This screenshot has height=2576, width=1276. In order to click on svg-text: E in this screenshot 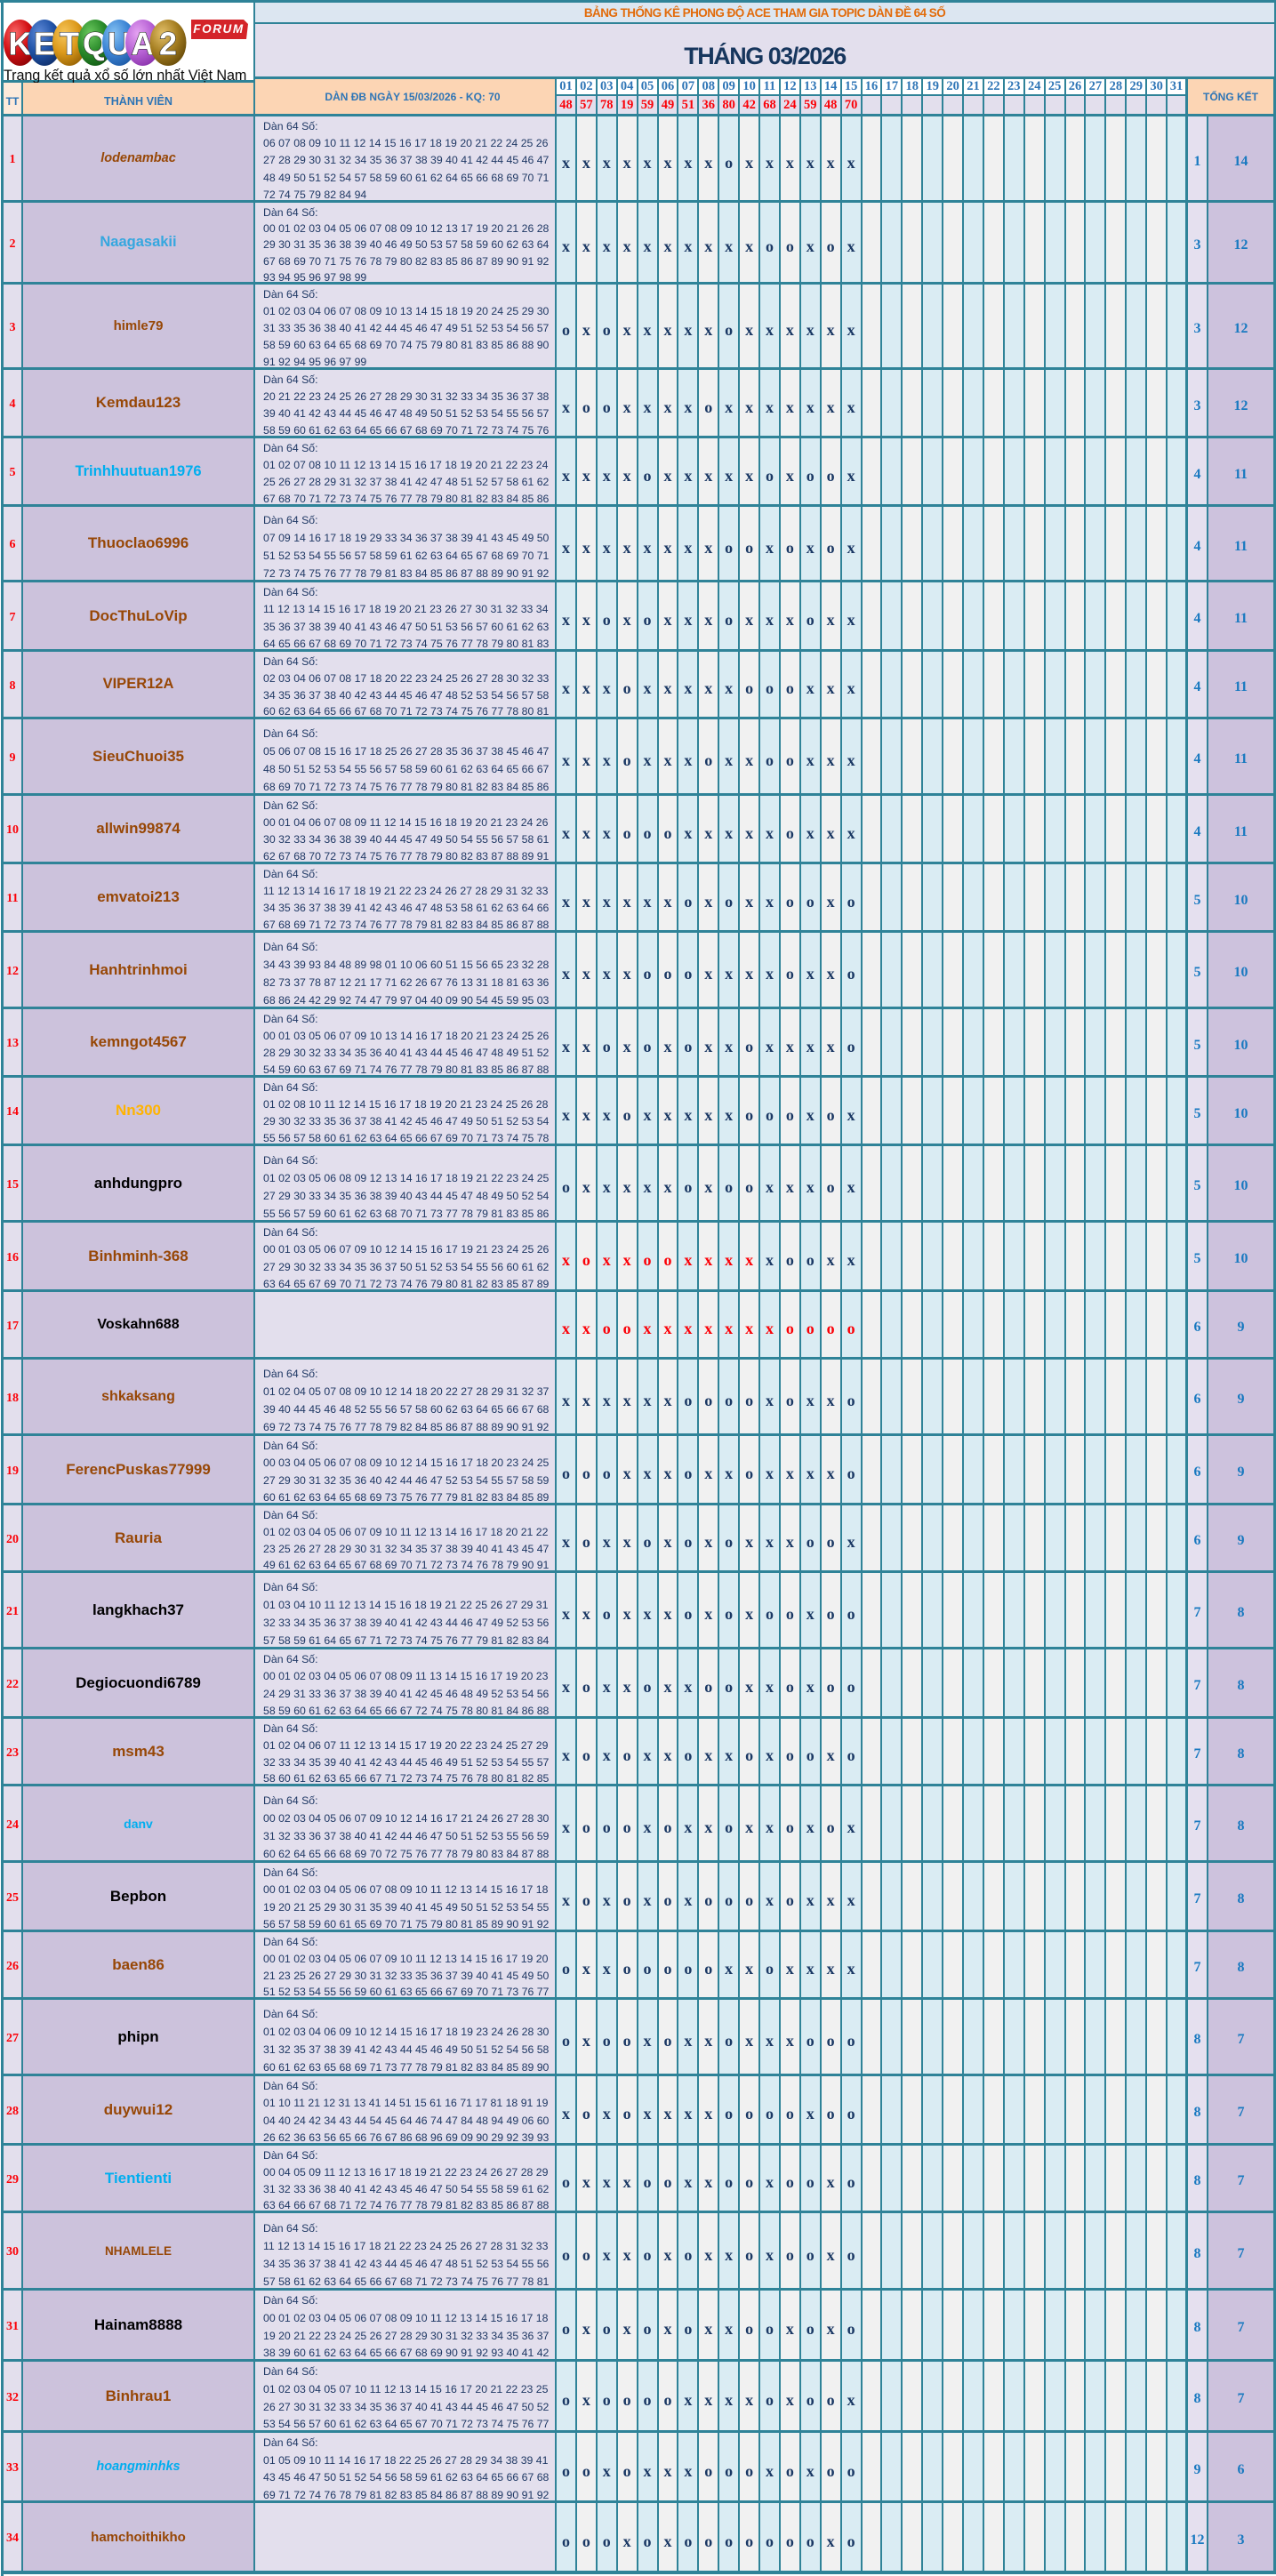, I will do `click(44, 44)`.